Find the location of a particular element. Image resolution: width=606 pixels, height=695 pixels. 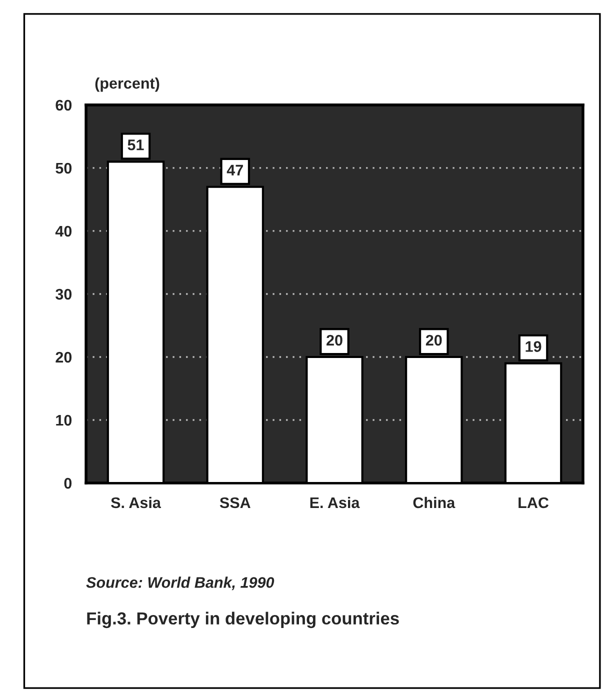

y-tick-label: 60 is located at coordinates (64, 105).